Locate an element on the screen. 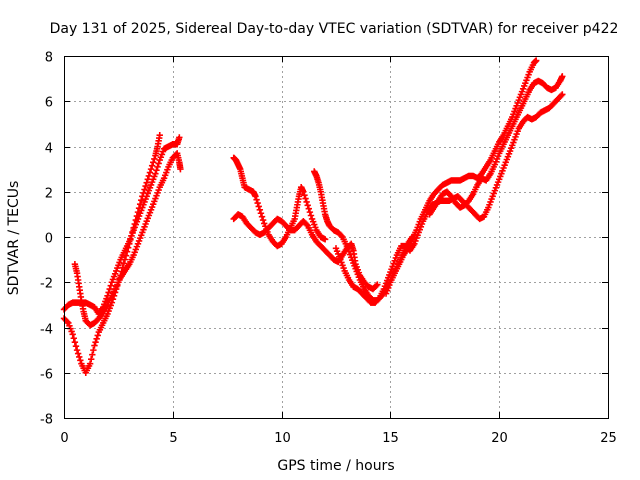 Image resolution: width=640 pixels, height=480 pixels. y-tick-label: 0 is located at coordinates (49, 239).